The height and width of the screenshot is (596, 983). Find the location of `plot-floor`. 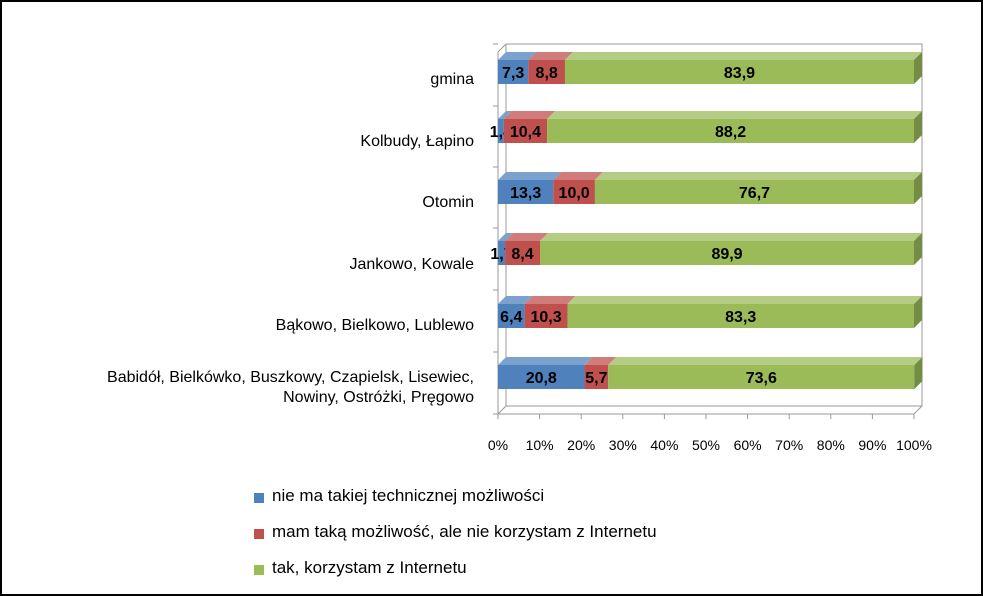

plot-floor is located at coordinates (710, 410).